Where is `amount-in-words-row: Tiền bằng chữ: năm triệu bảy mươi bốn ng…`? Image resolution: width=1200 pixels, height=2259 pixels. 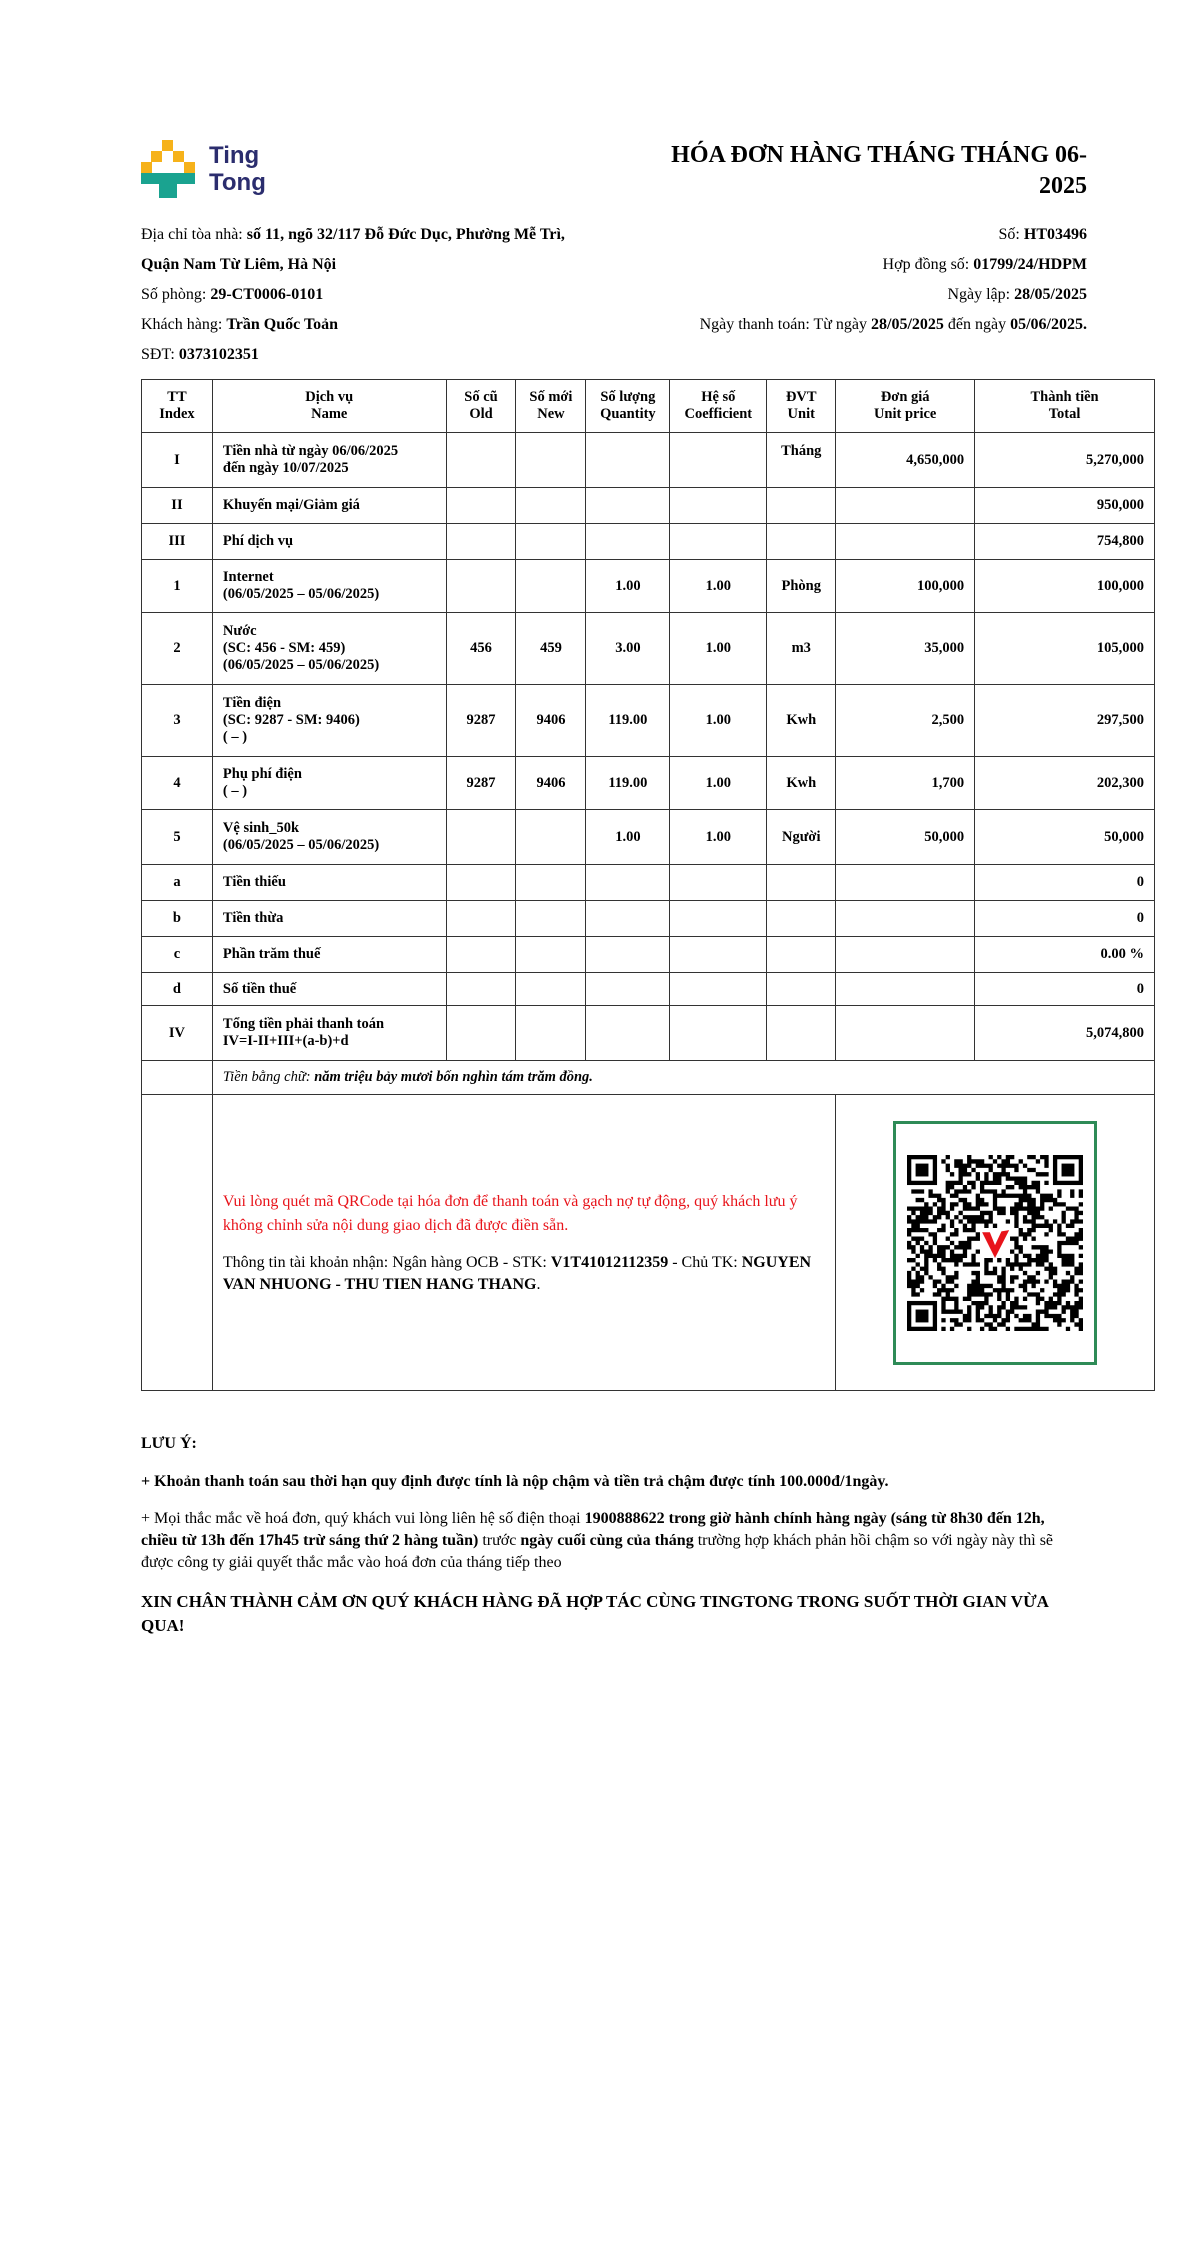
amount-in-words-row: Tiền bằng chữ: năm triệu bảy mươi bốn ng… is located at coordinates (648, 1077).